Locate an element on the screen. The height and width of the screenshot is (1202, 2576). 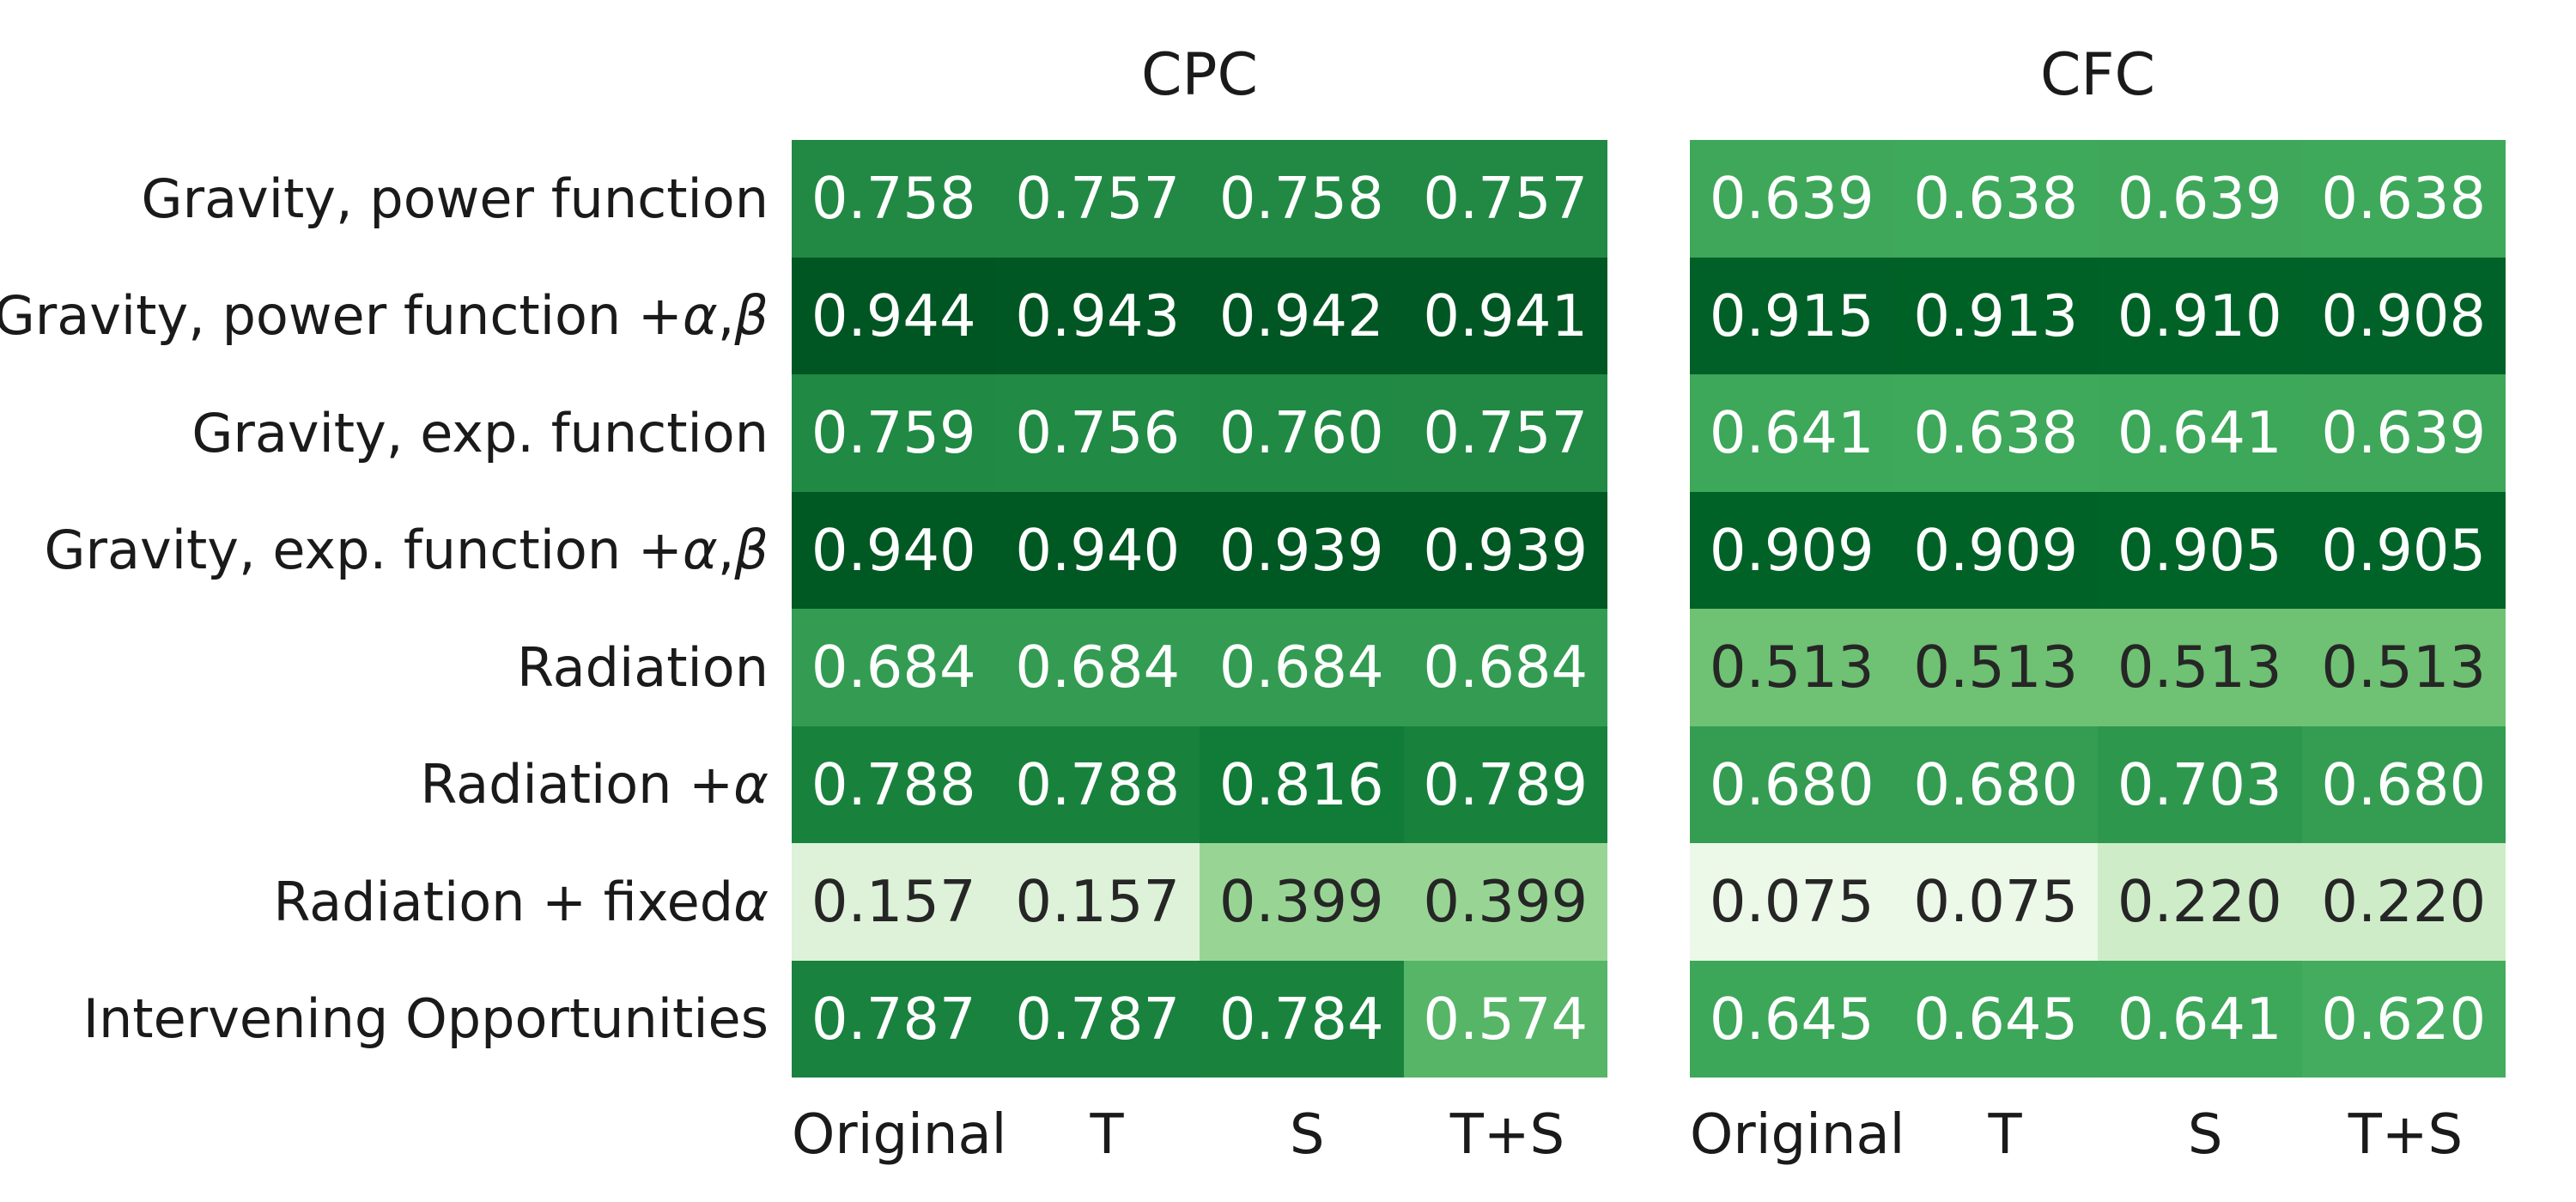
heatmap-cell: 0.703 is located at coordinates (2200, 784).